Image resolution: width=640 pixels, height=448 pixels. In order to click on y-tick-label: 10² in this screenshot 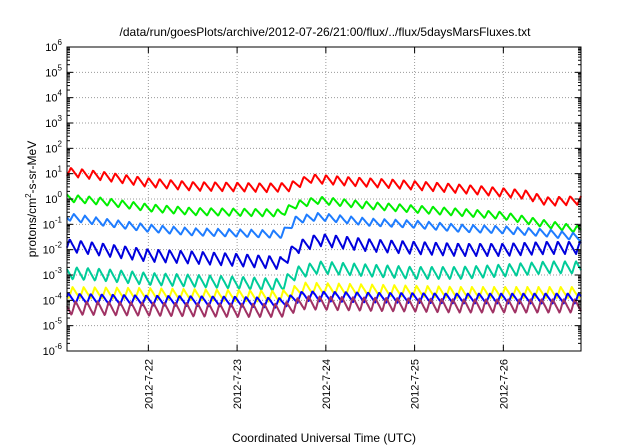, I will do `click(53, 147)`.